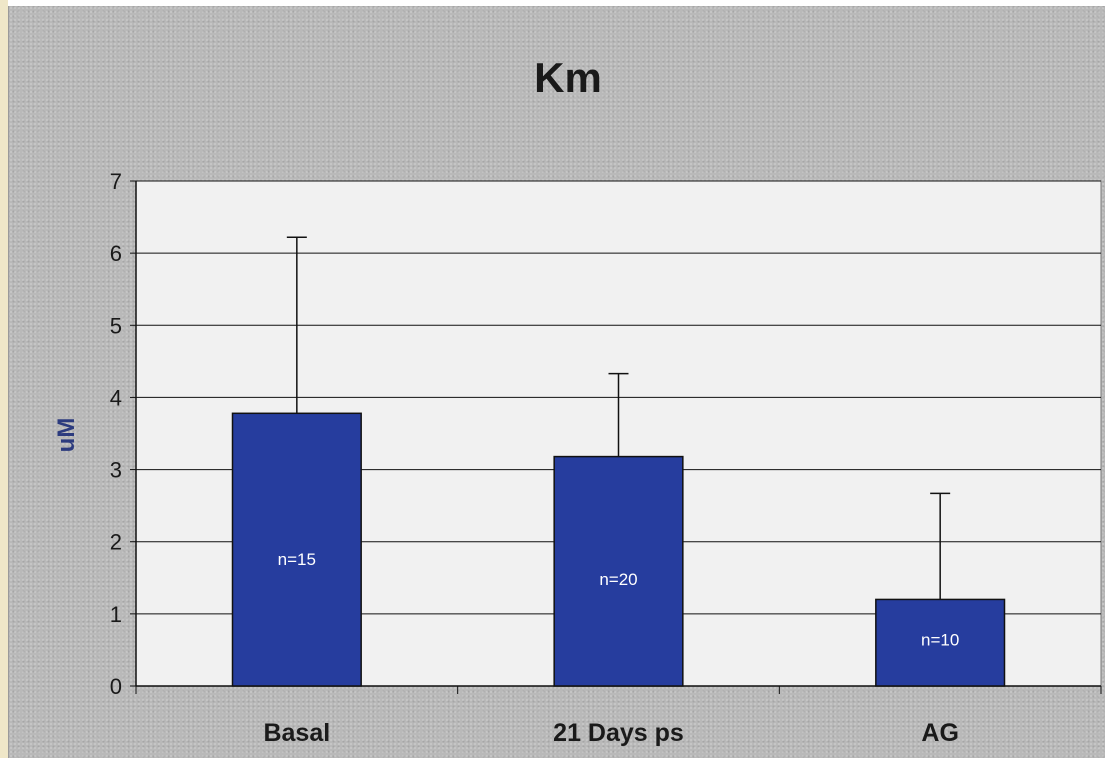  Describe the element at coordinates (297, 559) in the screenshot. I see `bar-label: n=15` at that location.